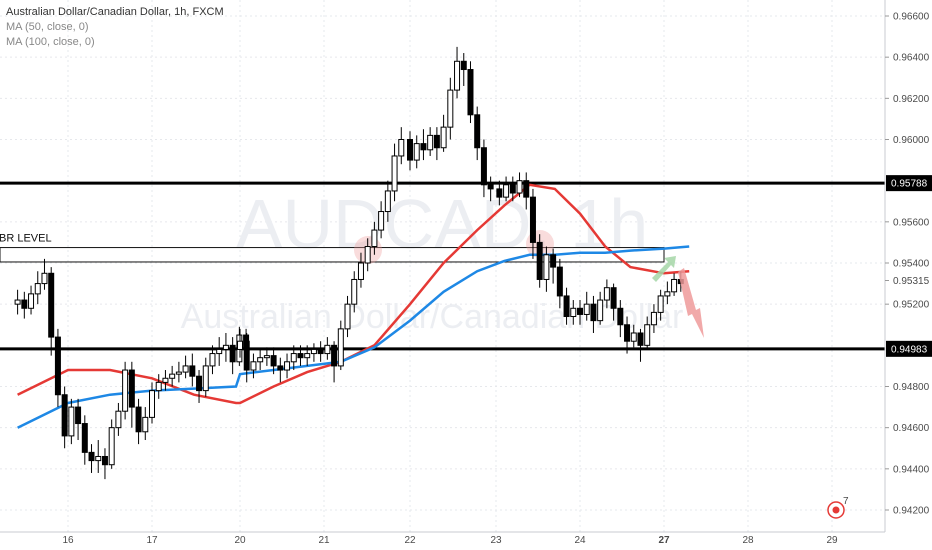 The height and width of the screenshot is (550, 932). Describe the element at coordinates (580, 540) in the screenshot. I see `time-tick-label: 24` at that location.